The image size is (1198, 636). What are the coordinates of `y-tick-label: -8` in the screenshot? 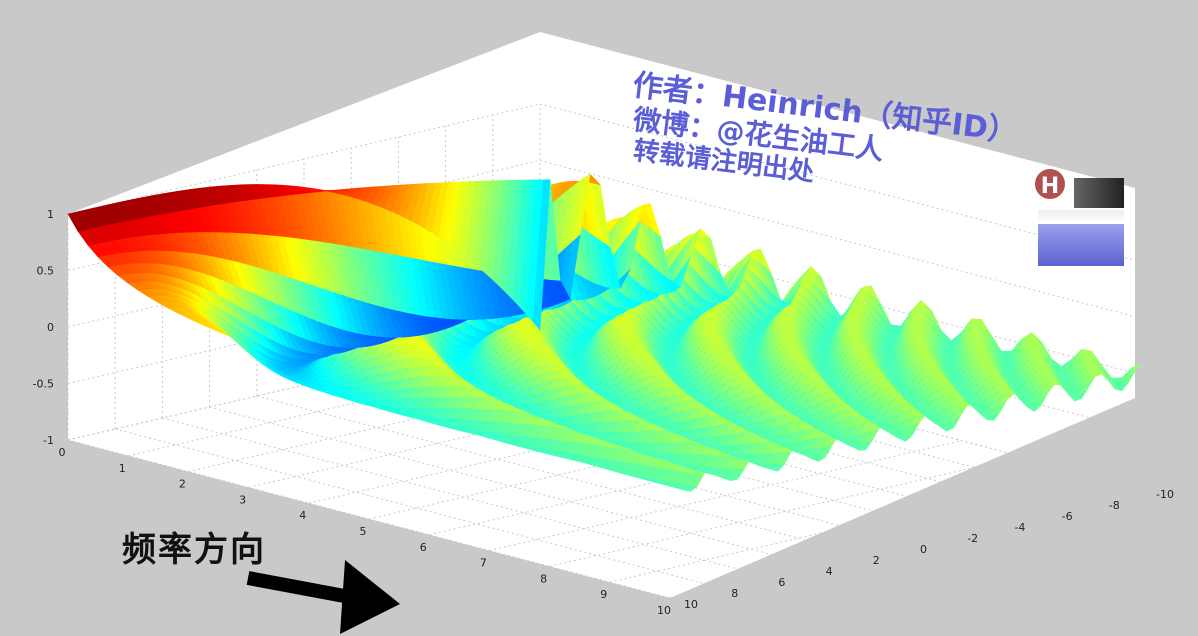 It's located at (1114, 505).